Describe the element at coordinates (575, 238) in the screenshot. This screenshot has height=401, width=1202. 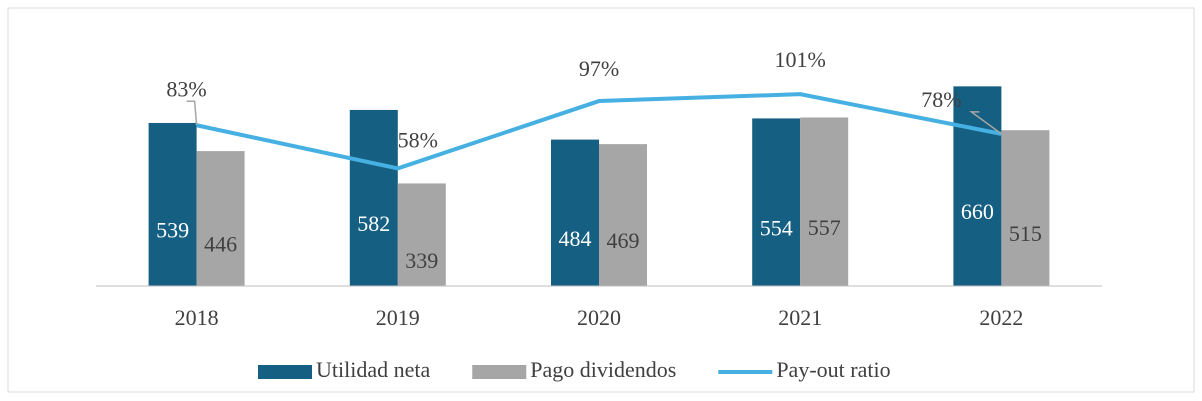
I see `bar-value-label: 484` at that location.